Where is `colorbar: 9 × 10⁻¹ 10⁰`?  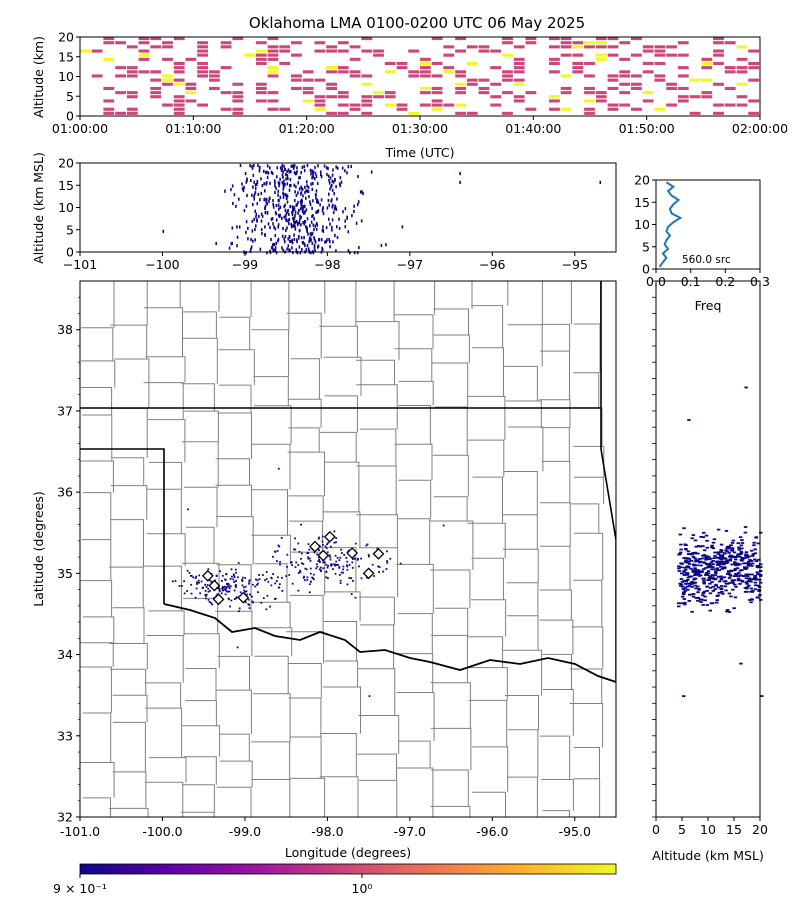 colorbar: 9 × 10⁻¹ 10⁰ is located at coordinates (335, 879).